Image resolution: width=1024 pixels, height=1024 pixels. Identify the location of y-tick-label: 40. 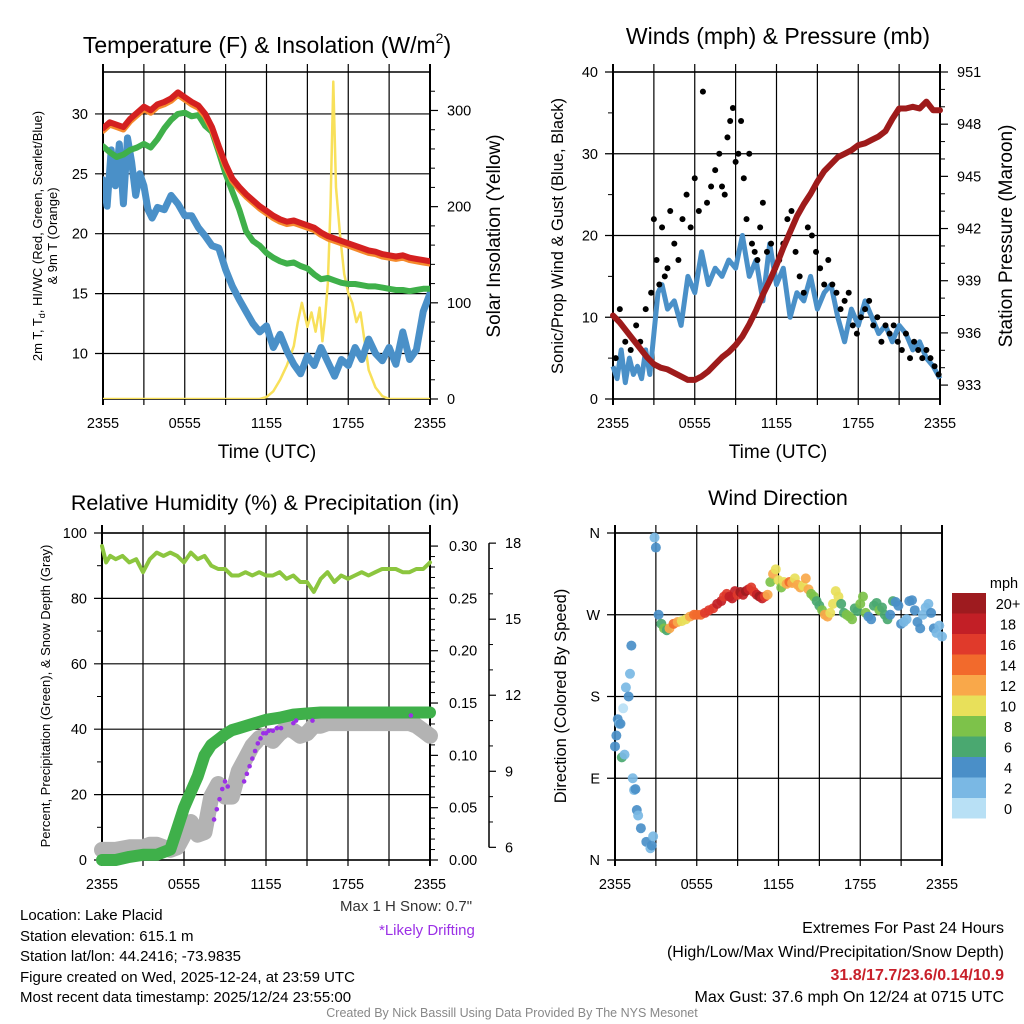
(590, 73).